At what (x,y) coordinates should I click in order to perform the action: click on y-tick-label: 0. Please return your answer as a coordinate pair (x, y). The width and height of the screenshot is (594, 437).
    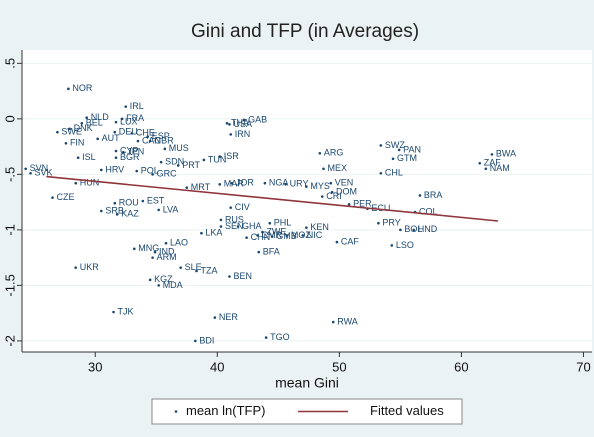
    Looking at the image, I should click on (9, 118).